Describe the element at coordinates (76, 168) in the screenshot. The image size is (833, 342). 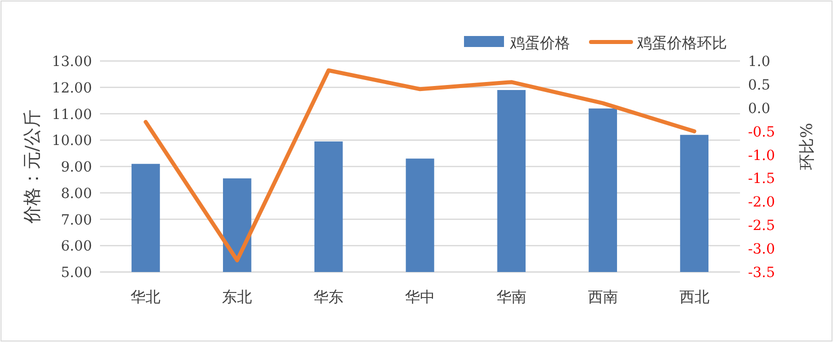
I see `y-tick-label: 9.00` at that location.